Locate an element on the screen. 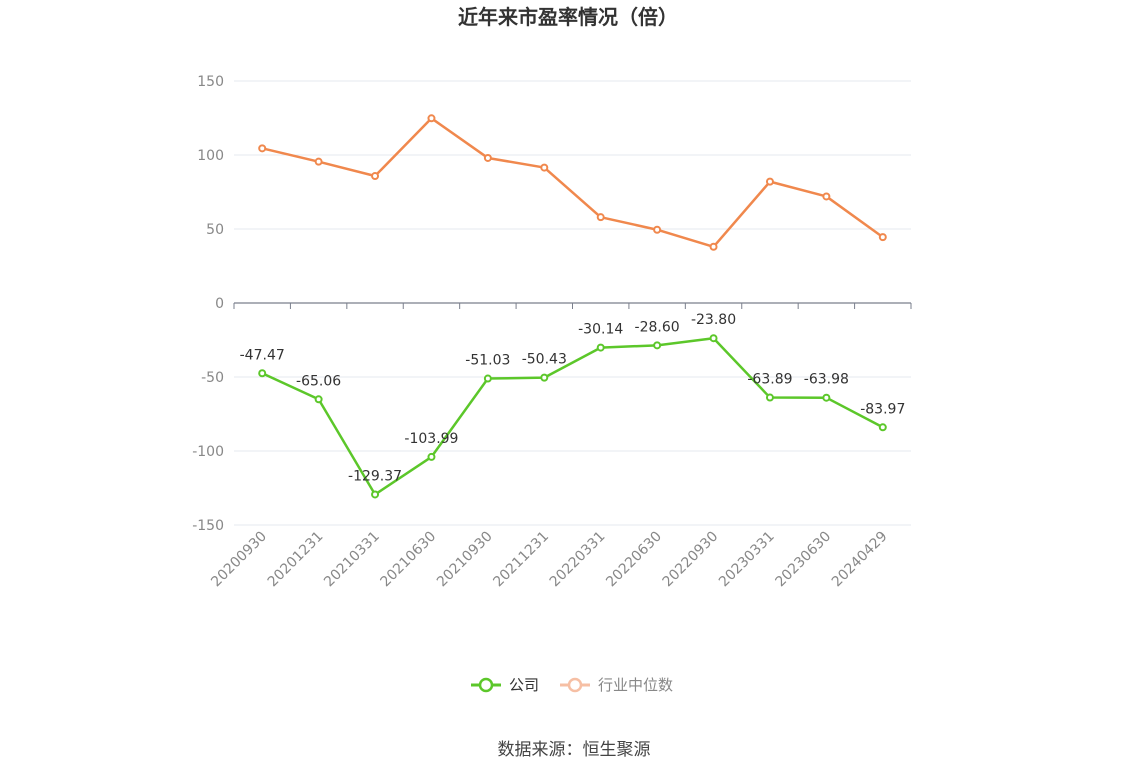 The image size is (1148, 776). data-label-company: -23.80 is located at coordinates (713, 320).